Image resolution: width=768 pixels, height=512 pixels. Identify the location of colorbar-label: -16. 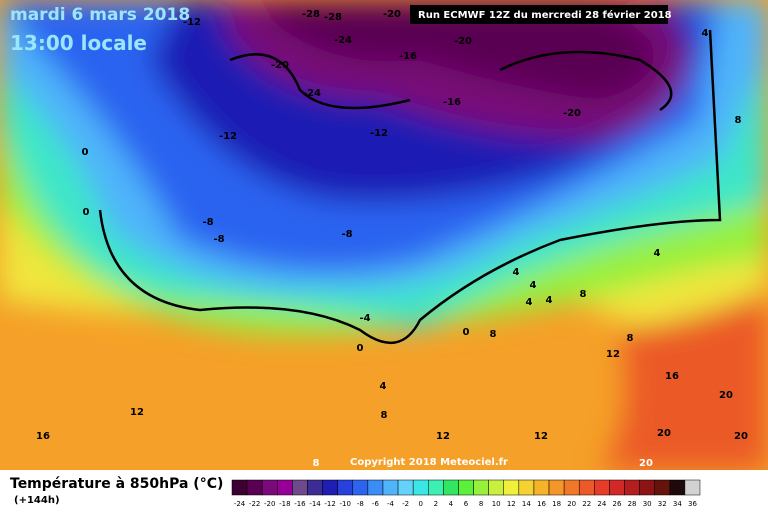
(300, 504).